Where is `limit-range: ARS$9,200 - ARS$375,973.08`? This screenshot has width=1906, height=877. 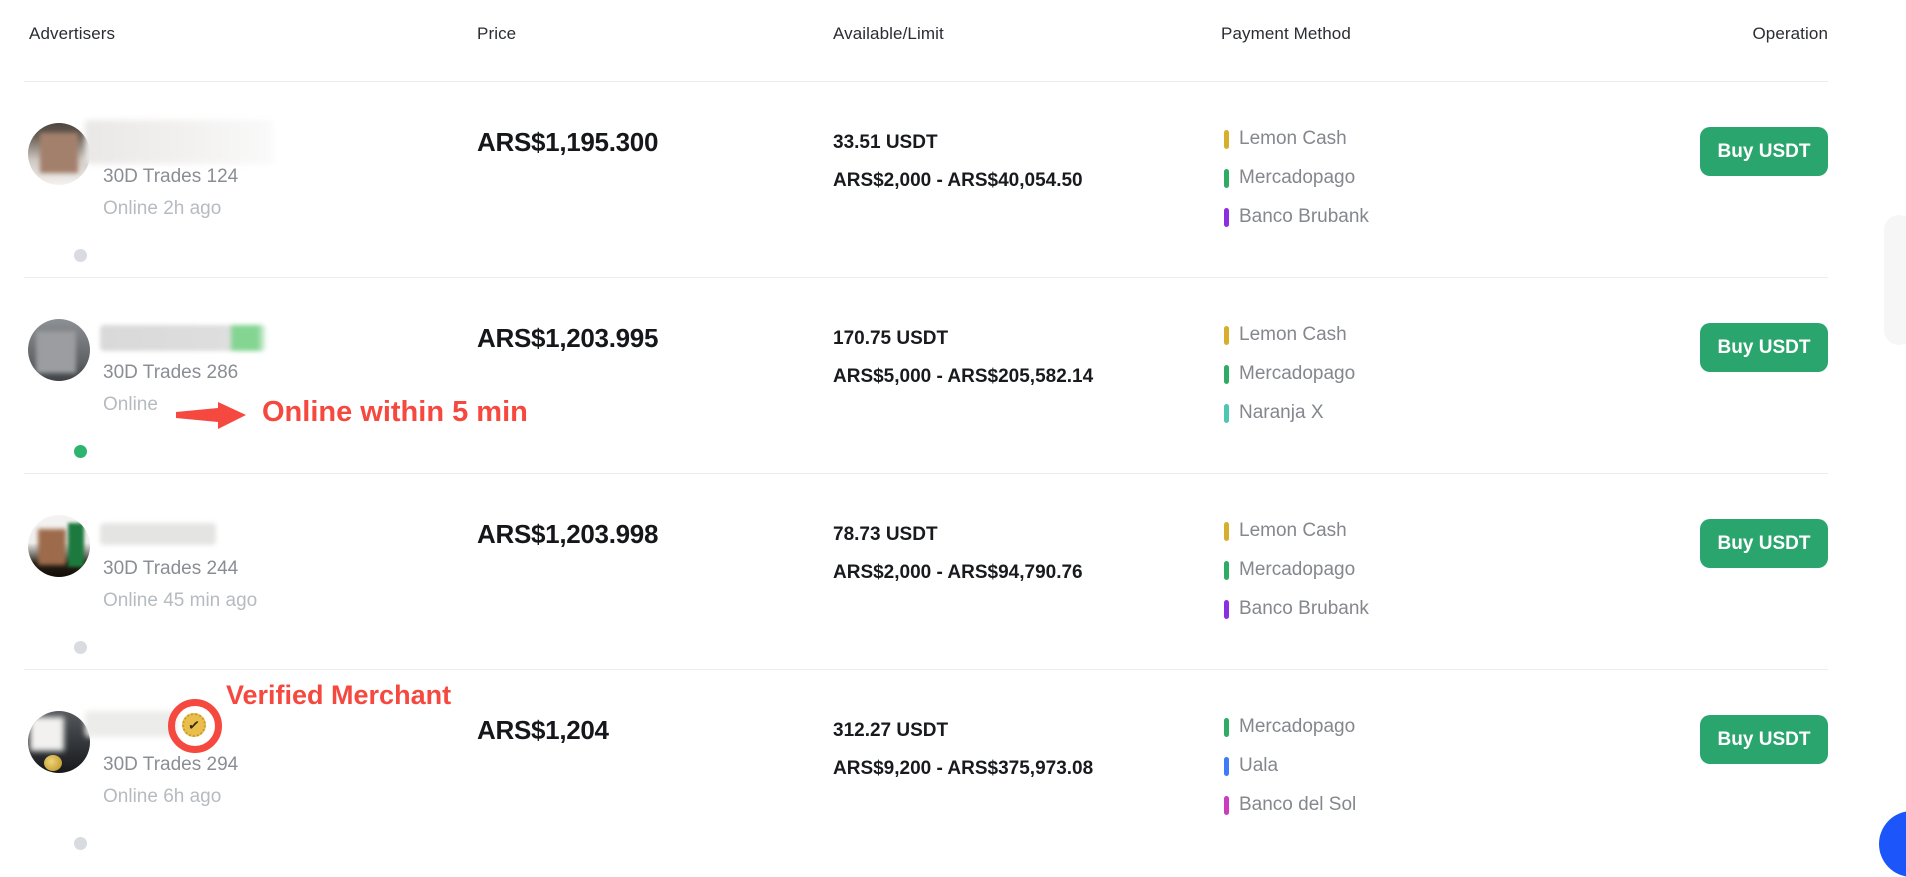 limit-range: ARS$9,200 - ARS$375,973.08 is located at coordinates (963, 768).